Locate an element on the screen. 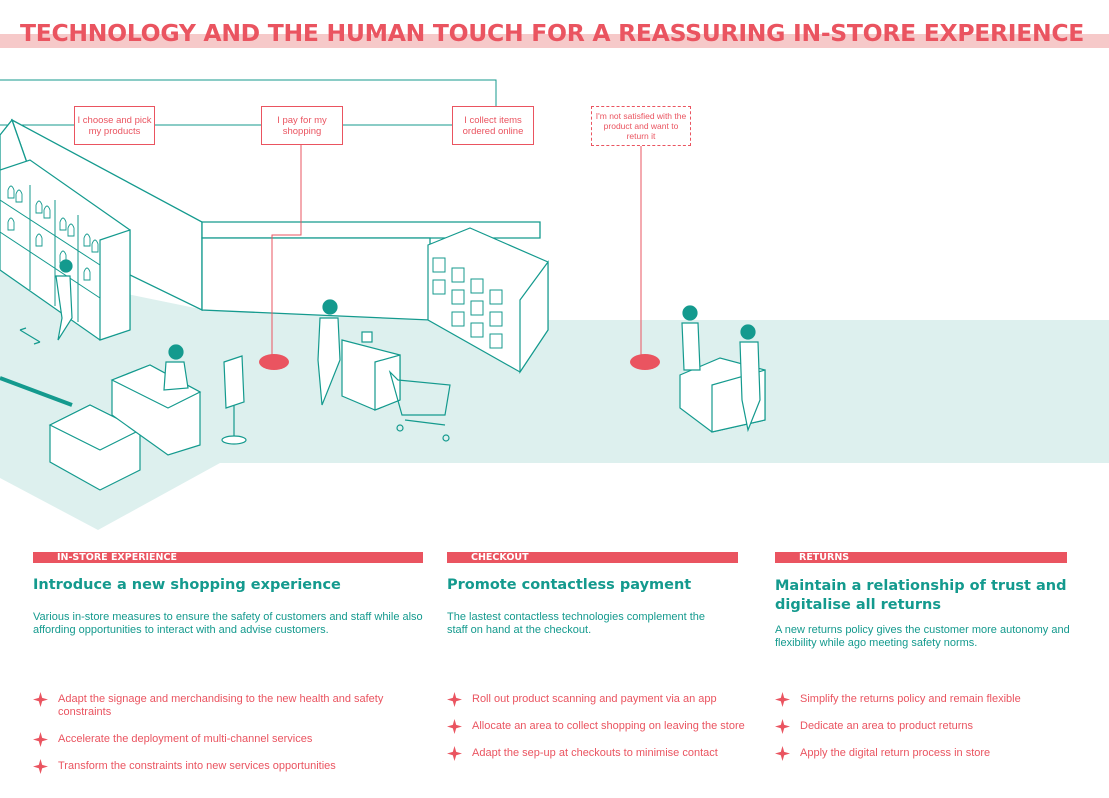 The width and height of the screenshot is (1109, 798). section-tag: RETURNS is located at coordinates (921, 557).